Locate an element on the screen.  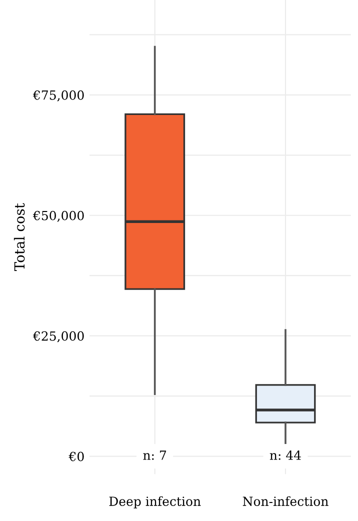
x-tick-label: Non-infection is located at coordinates (285, 501).